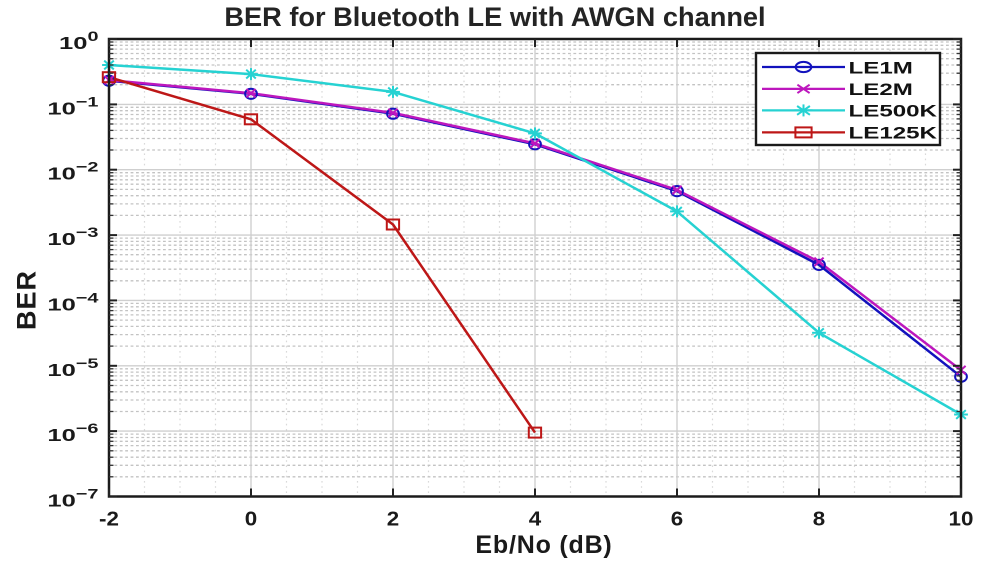 The image size is (1000, 562). Describe the element at coordinates (677, 520) in the screenshot. I see `svg-text: 6` at that location.